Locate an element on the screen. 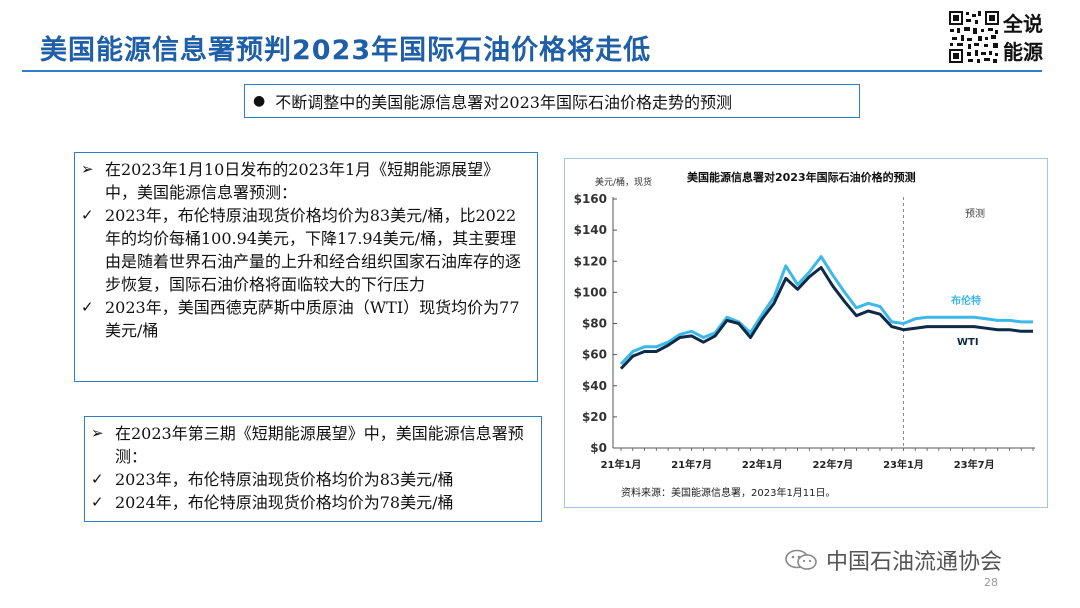 The height and width of the screenshot is (608, 1080). page-number: 28 is located at coordinates (991, 582).